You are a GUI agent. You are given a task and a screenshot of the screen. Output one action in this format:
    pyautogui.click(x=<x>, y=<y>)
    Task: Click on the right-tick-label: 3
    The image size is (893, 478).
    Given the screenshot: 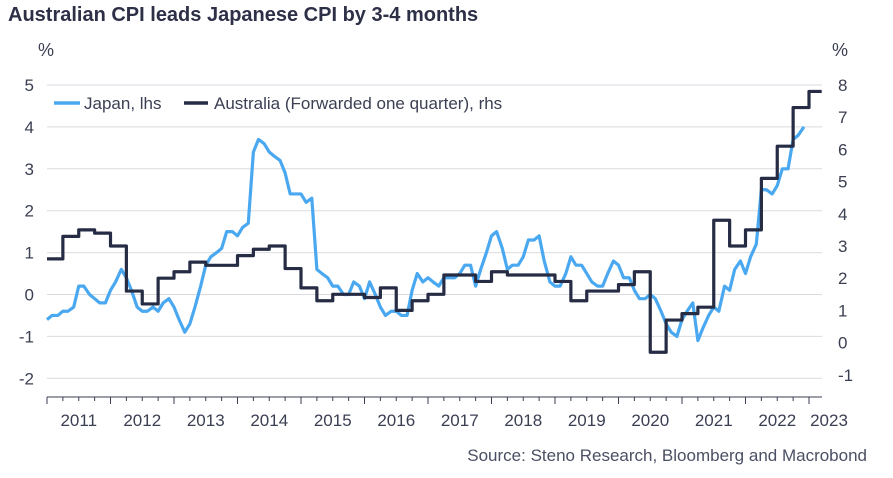 What is the action you would take?
    pyautogui.click(x=842, y=246)
    